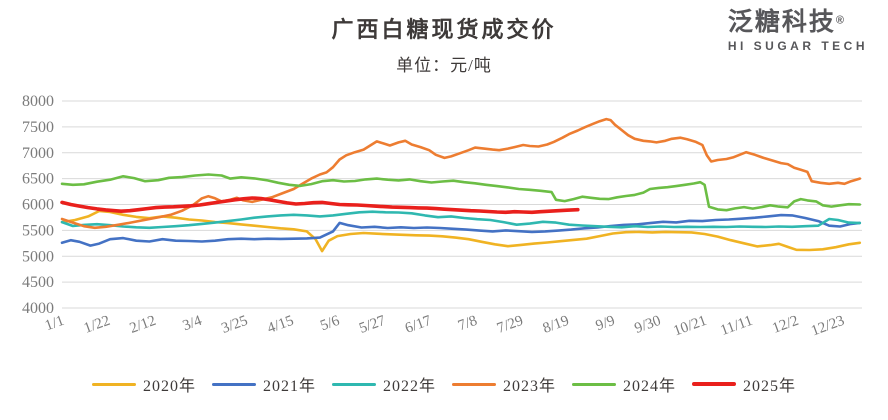 Image resolution: width=888 pixels, height=420 pixels. What do you see at coordinates (330, 324) in the screenshot?
I see `x-axis-label-5/6: 5/6` at bounding box center [330, 324].